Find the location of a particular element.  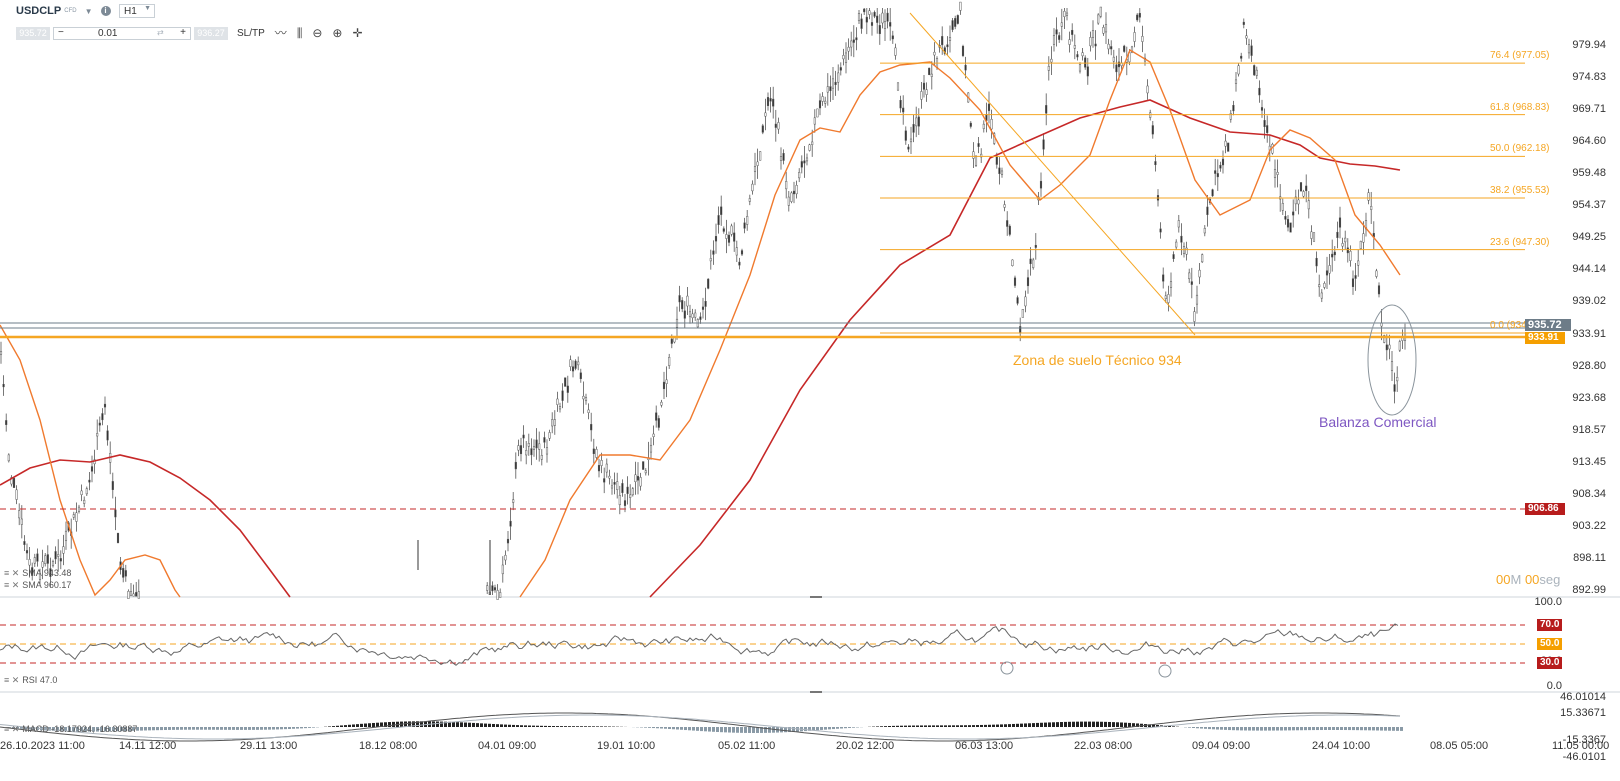

event-ellipse is located at coordinates (1392, 360).